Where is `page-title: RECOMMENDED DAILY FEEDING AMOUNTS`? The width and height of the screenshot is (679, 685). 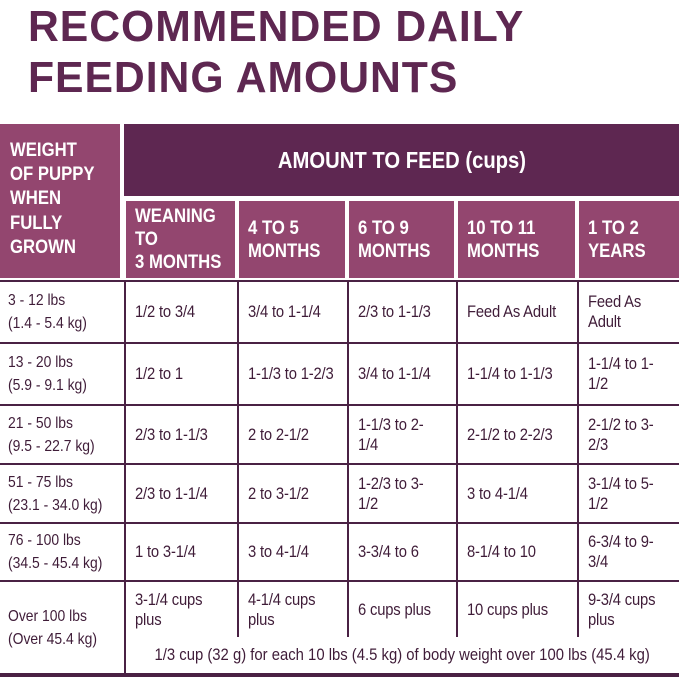
page-title: RECOMMENDED DAILY FEEDING AMOUNTS is located at coordinates (343, 52).